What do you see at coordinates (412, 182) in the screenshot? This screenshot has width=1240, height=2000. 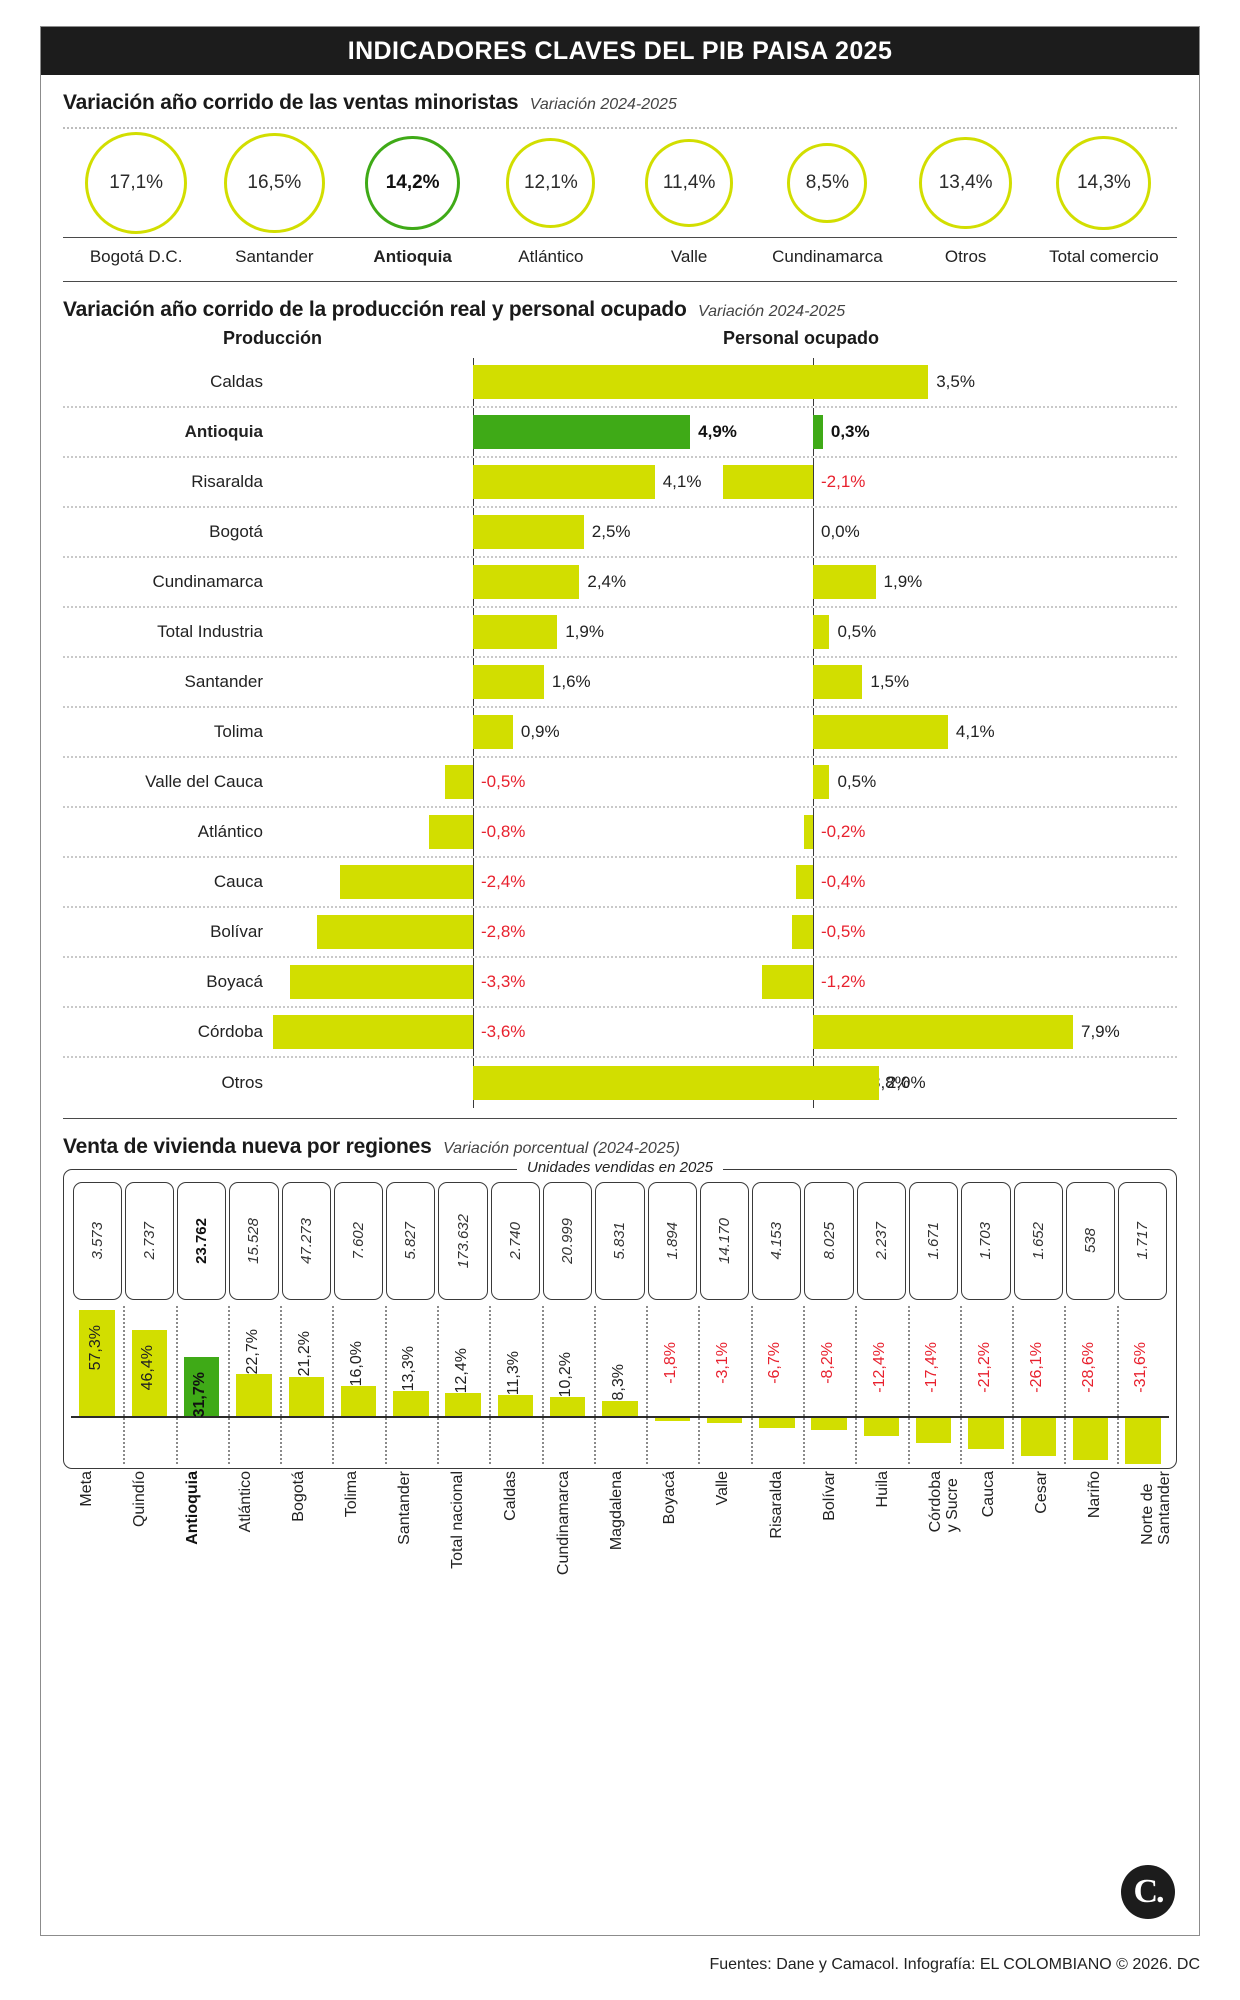 I see `retail-circle-value: 14,2%` at bounding box center [412, 182].